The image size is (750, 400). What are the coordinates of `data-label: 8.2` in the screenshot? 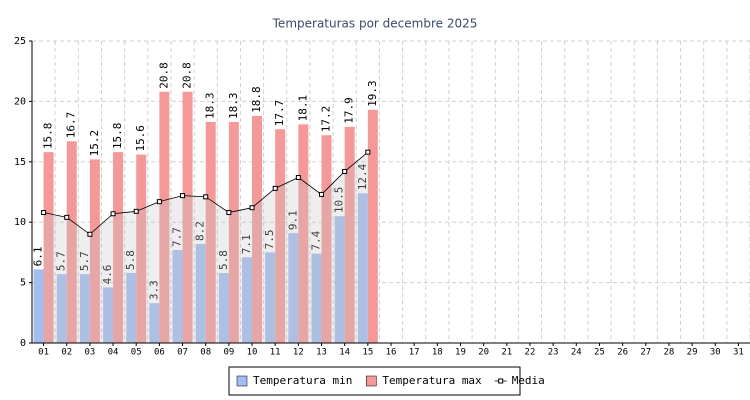 It's located at (200, 231).